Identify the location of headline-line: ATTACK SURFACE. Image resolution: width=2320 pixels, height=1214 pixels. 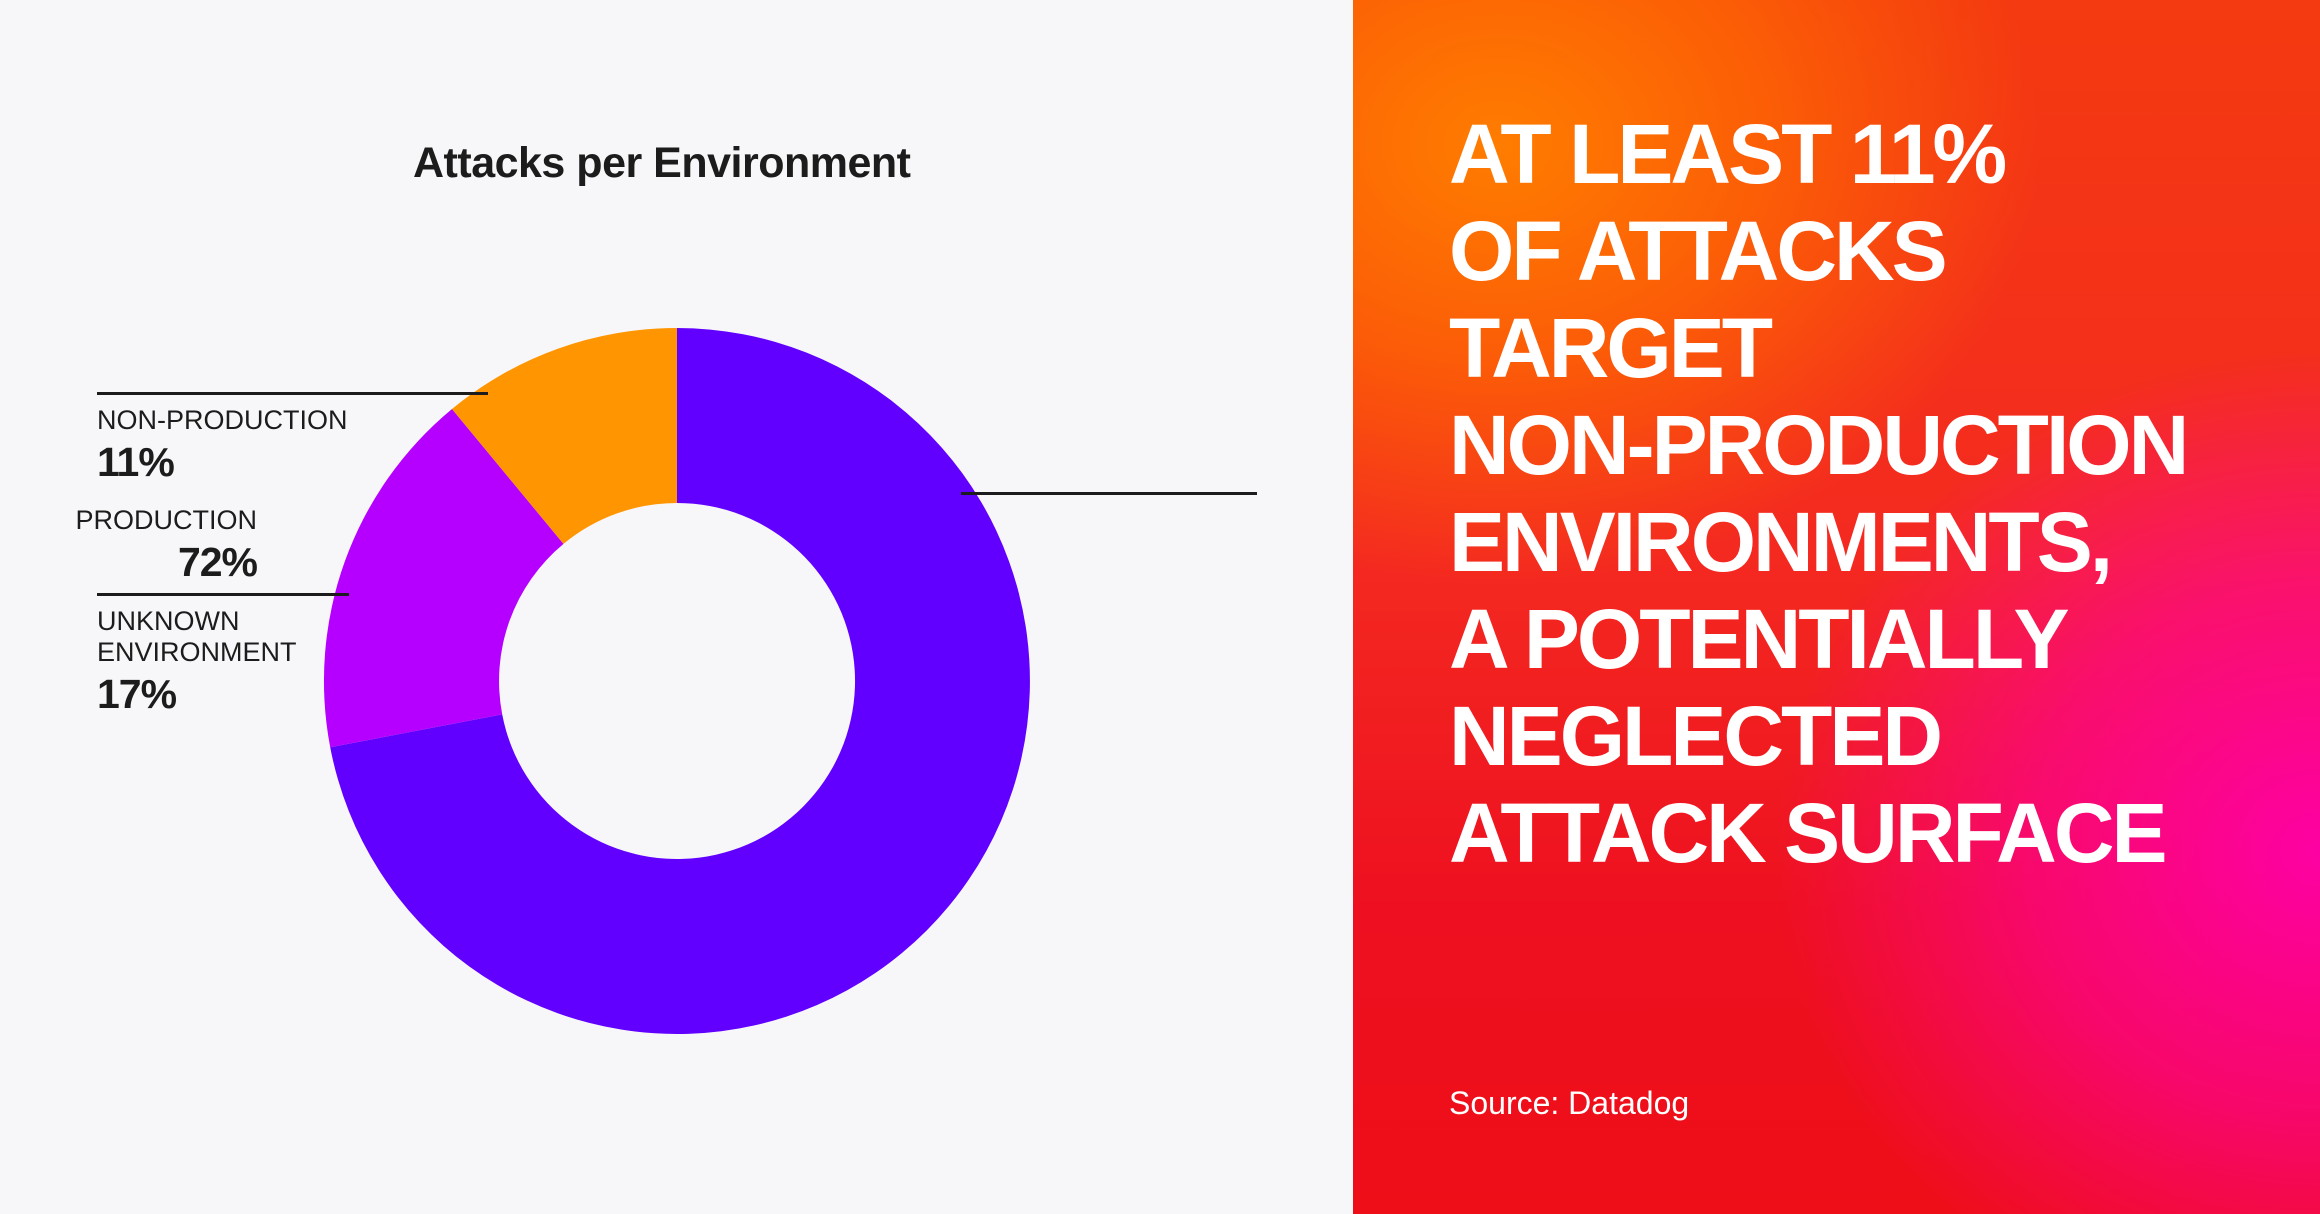
(1808, 833).